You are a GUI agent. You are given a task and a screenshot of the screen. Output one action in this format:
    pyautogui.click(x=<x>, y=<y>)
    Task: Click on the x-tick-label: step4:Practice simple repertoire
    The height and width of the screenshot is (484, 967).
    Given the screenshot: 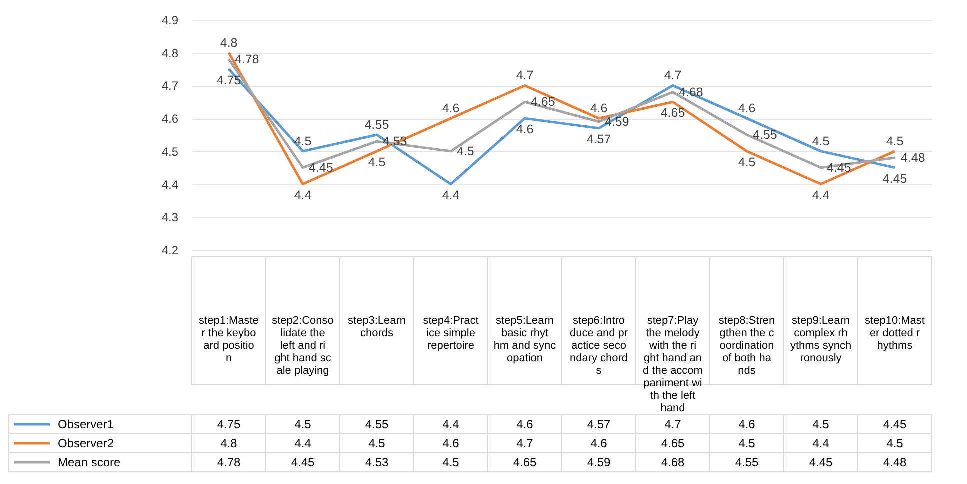 What is the action you would take?
    pyautogui.click(x=451, y=333)
    